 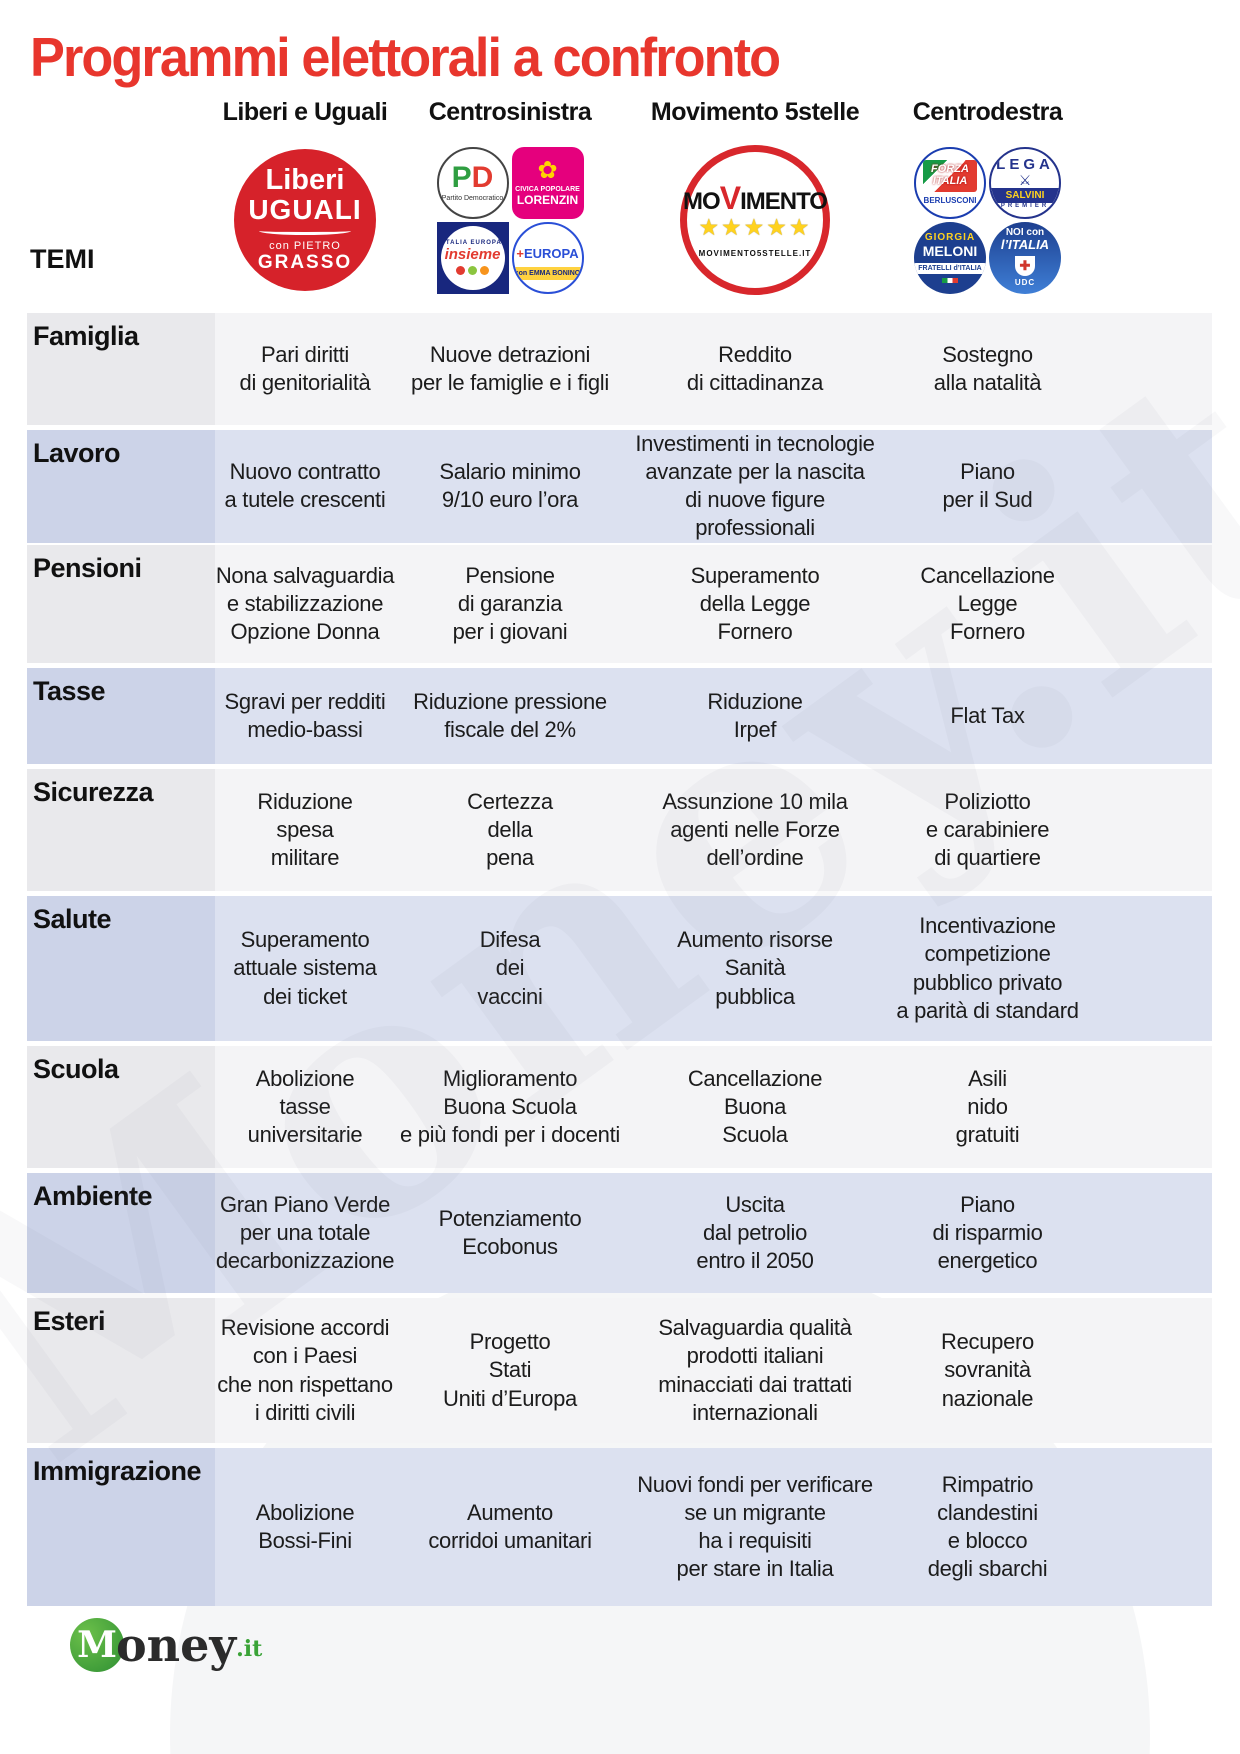 I want to click on m5s-red-v: V, so click(x=730, y=197).